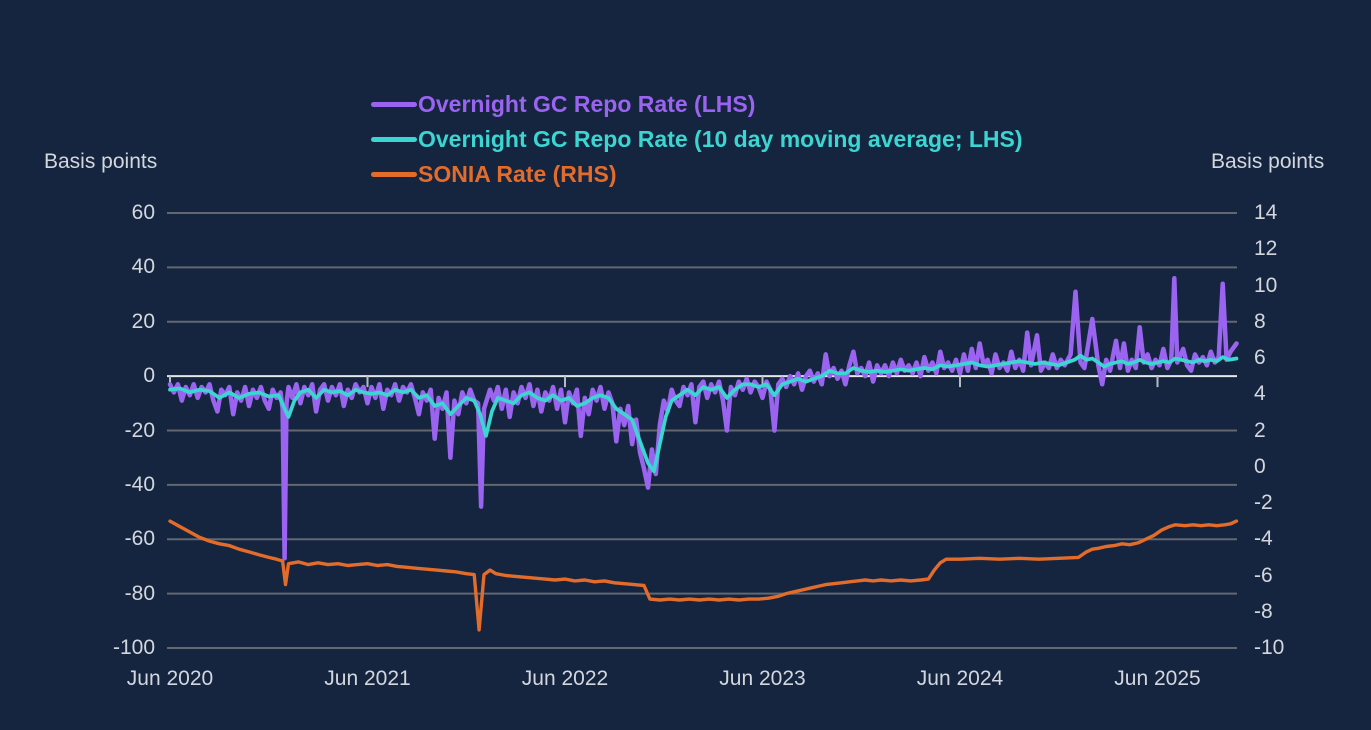 The height and width of the screenshot is (730, 1371). I want to click on right-axis-tick-label: -10, so click(1269, 647).